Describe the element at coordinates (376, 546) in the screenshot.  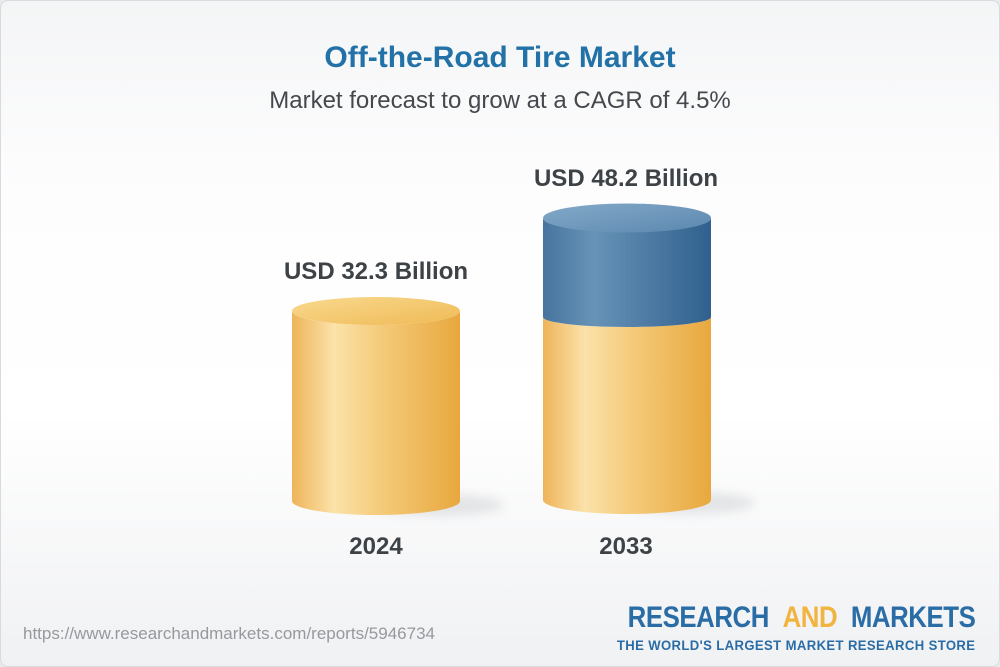
I see `axis-label-2024: 2024` at that location.